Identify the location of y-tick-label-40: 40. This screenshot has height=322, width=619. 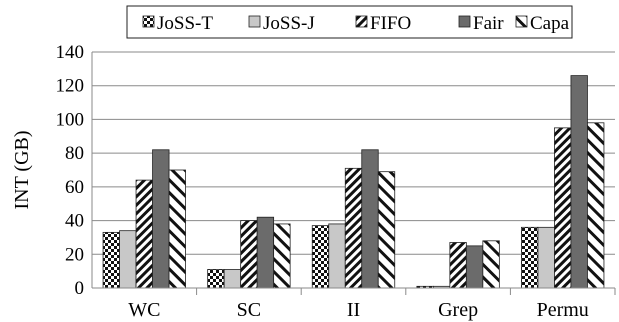
(74, 221).